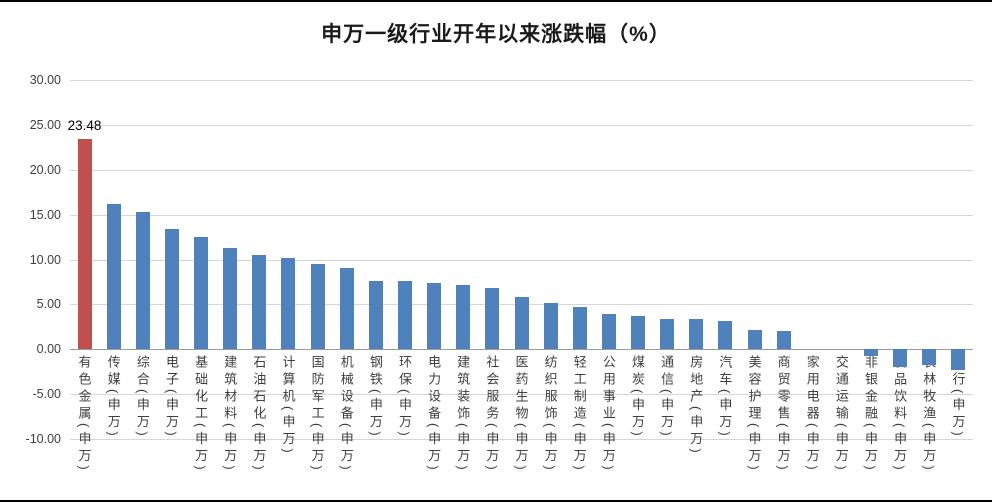 This screenshot has height=502, width=992. Describe the element at coordinates (812, 414) in the screenshot. I see `x-axis-label: 家用电器(申万)` at that location.